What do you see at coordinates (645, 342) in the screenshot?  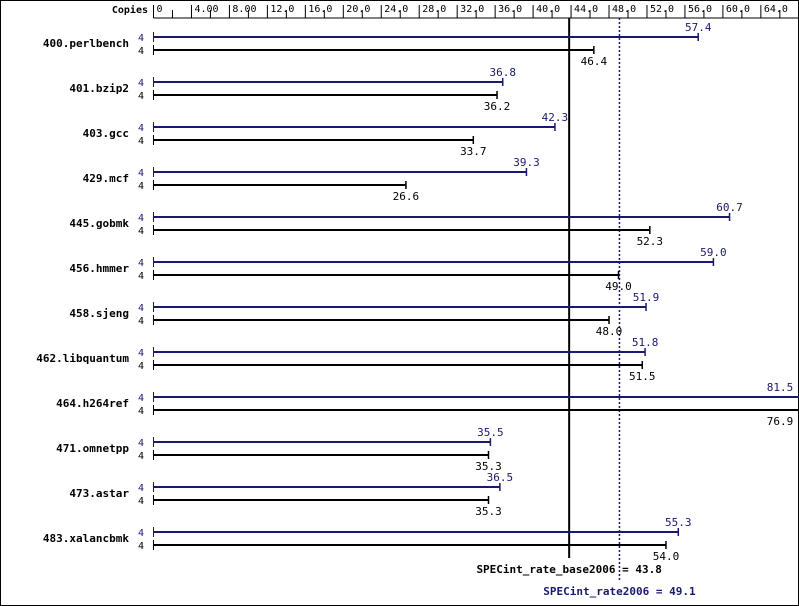 I see `value-label: 51.8` at bounding box center [645, 342].